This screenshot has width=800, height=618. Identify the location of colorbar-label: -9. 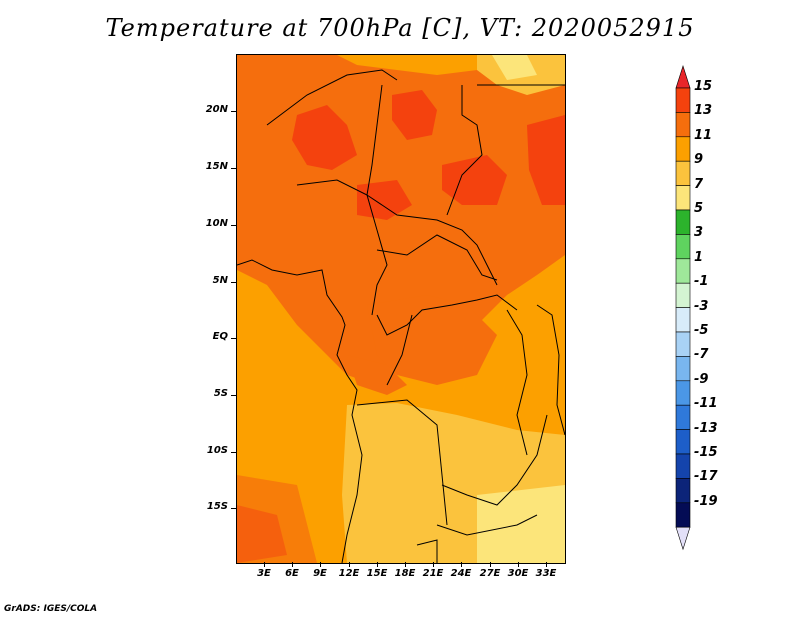
(701, 379).